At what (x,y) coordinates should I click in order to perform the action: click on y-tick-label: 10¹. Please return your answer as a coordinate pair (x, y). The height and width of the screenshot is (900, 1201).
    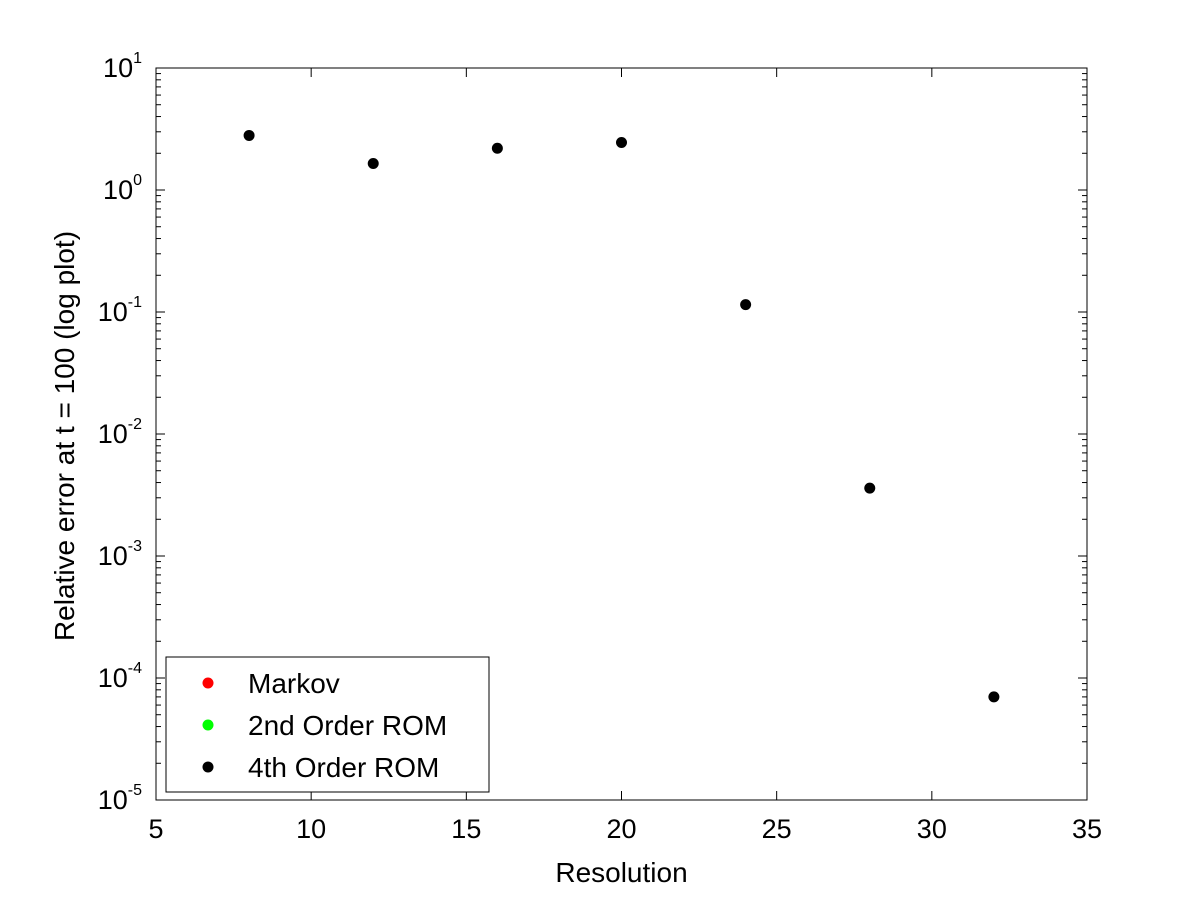
    Looking at the image, I should click on (122, 66).